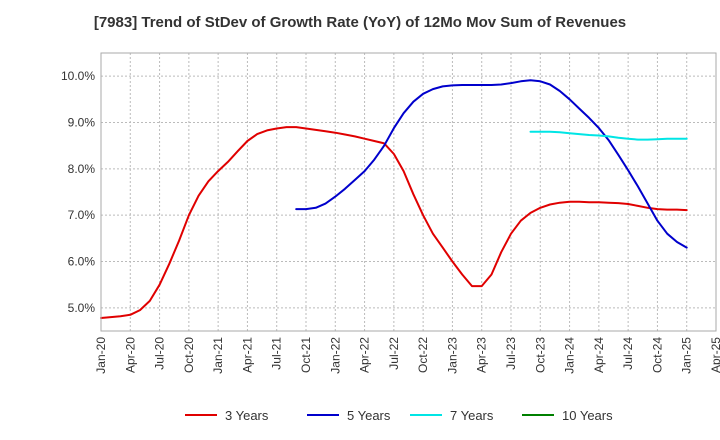  I want to click on legend-label: 3 Years, so click(247, 415).